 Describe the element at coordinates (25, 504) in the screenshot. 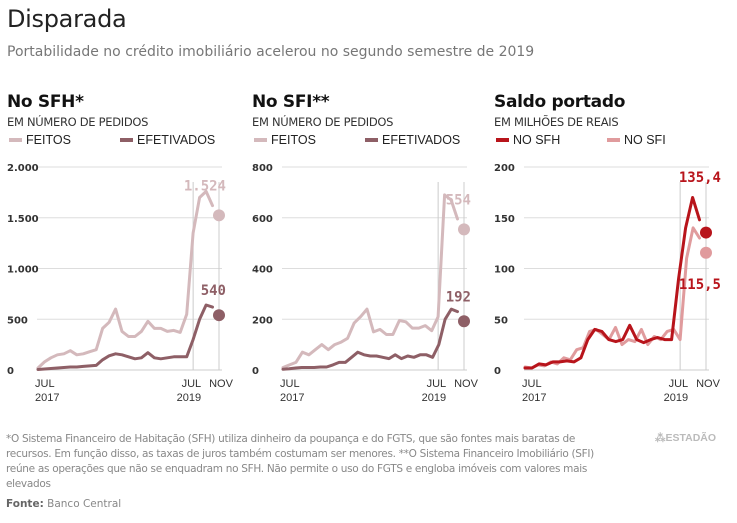

I see `source-label: Fonte:` at that location.